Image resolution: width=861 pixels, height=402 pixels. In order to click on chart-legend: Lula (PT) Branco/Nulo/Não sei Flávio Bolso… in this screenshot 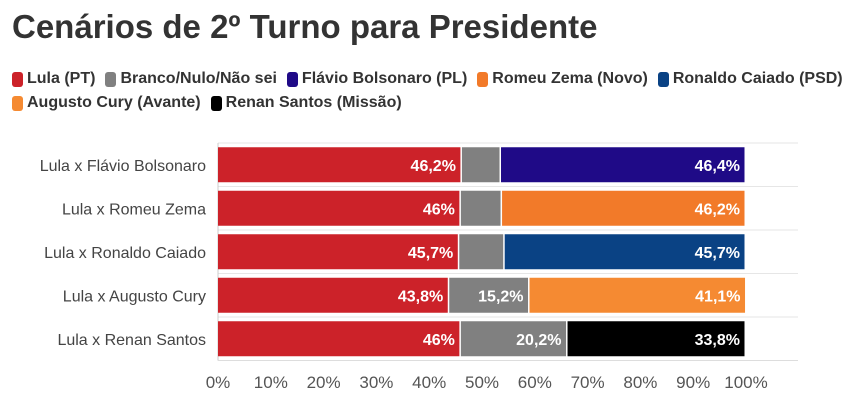, I will do `click(432, 91)`.